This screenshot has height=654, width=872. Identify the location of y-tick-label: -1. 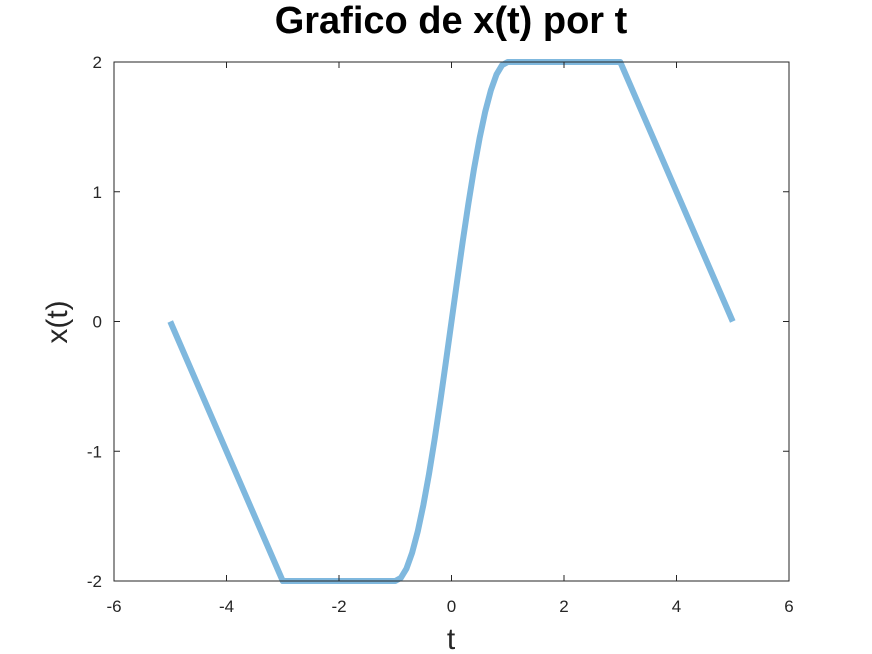
(94, 451).